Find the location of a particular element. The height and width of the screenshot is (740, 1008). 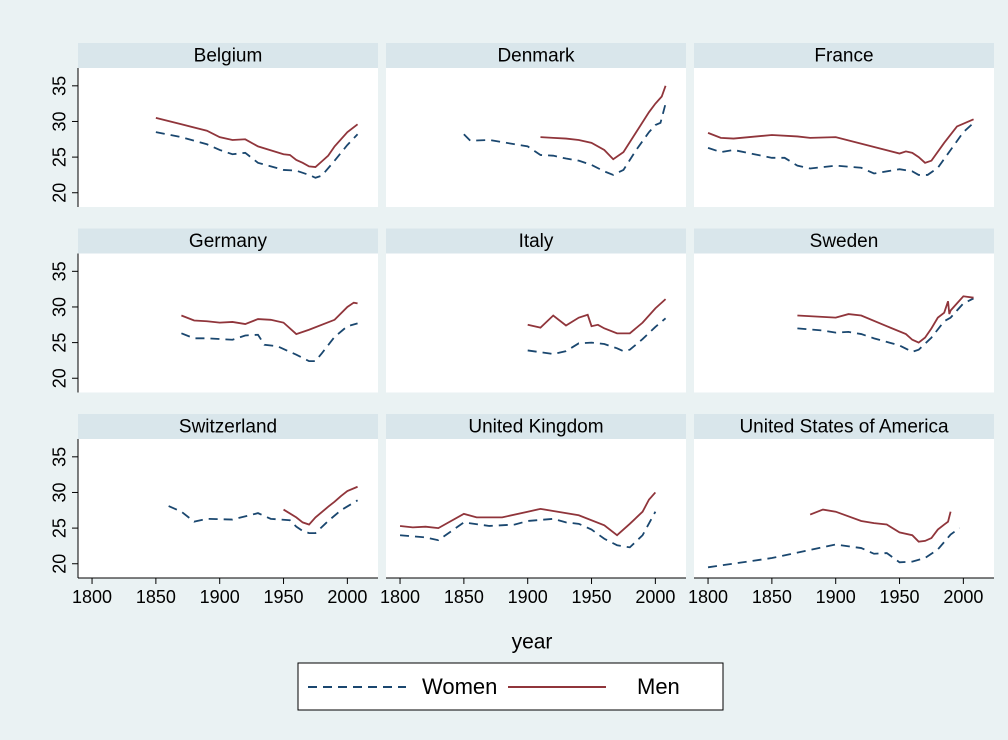

x-axis-label: year is located at coordinates (532, 642).